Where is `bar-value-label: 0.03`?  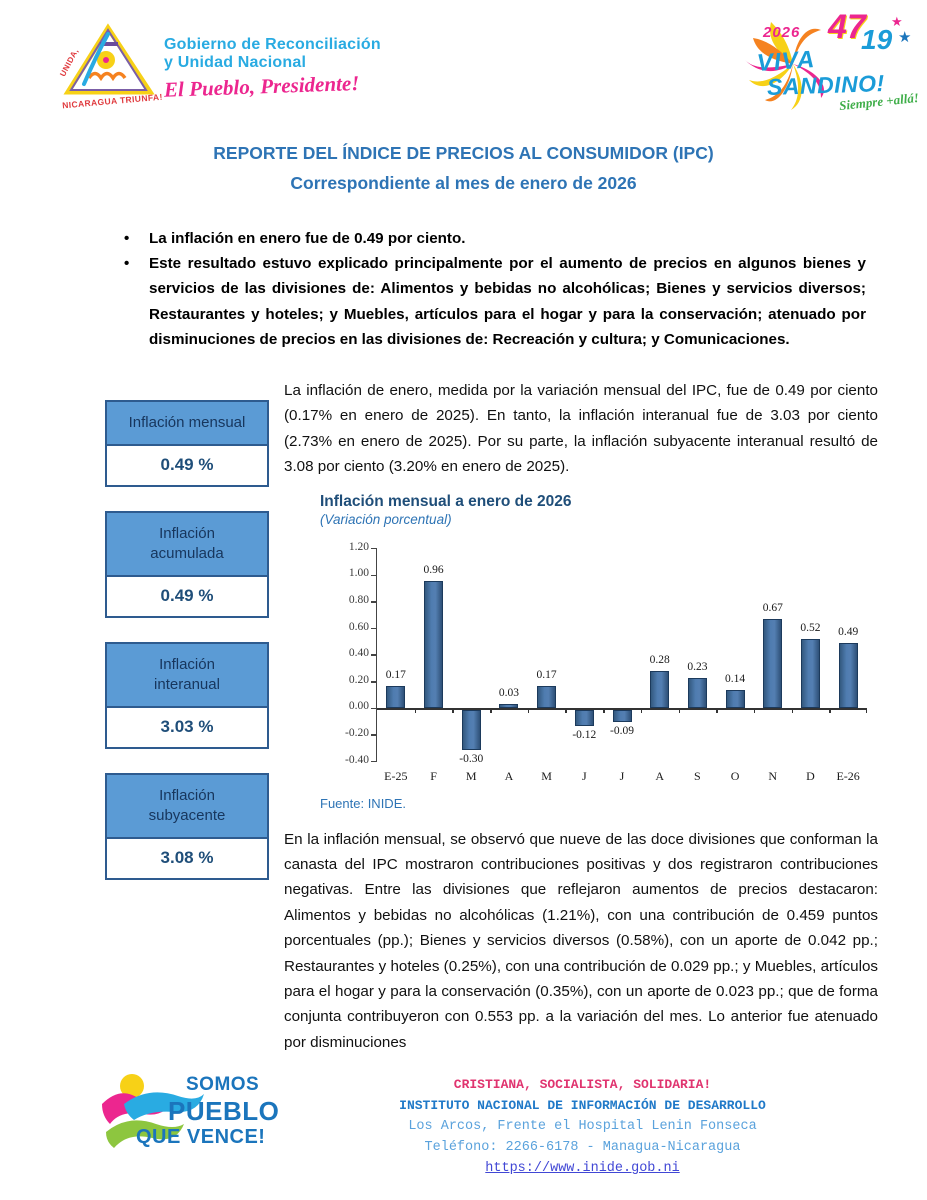
bar-value-label: 0.03 is located at coordinates (508, 693).